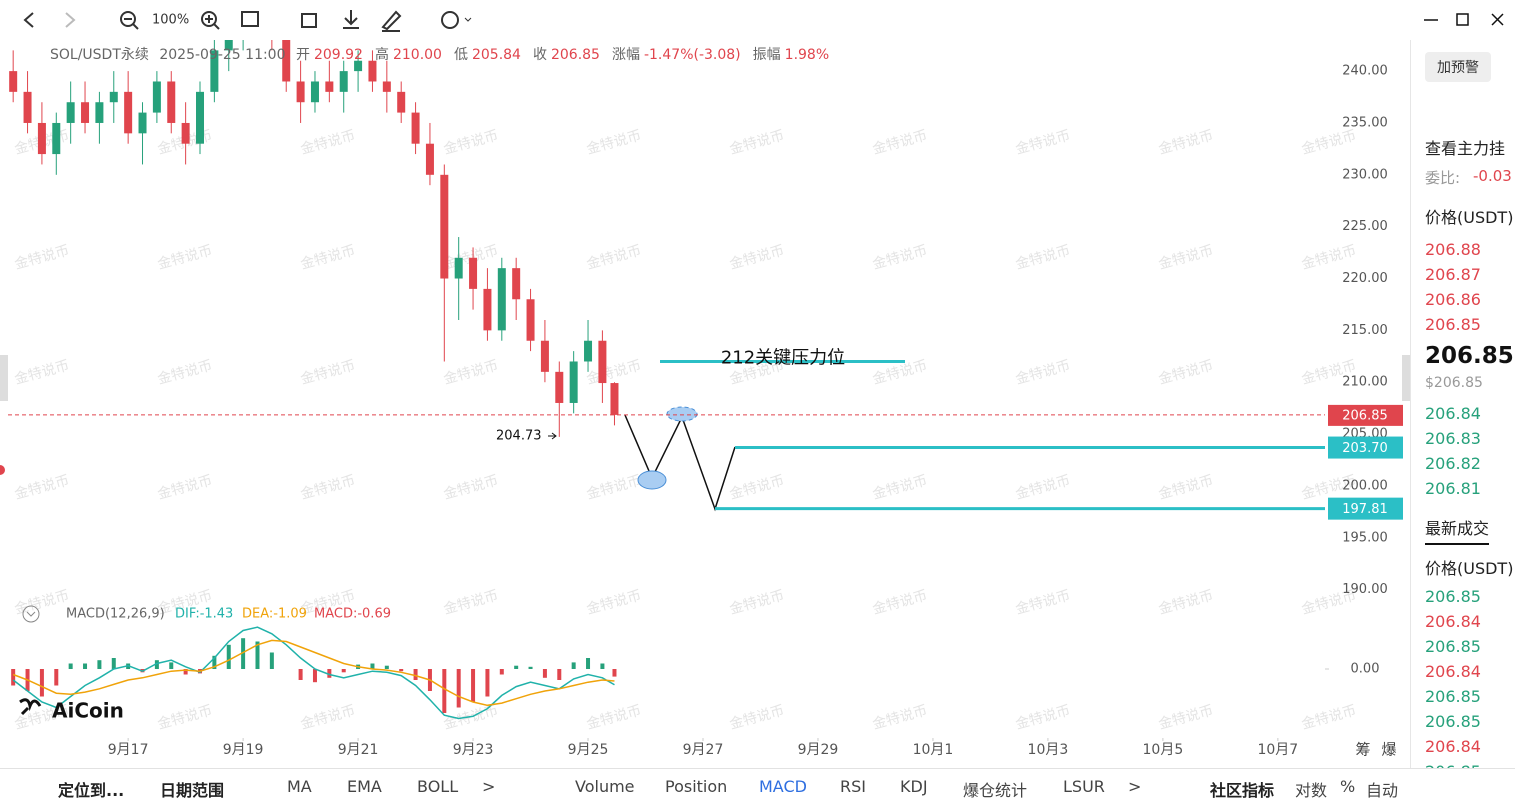  What do you see at coordinates (1277, 750) in the screenshot?
I see `x-tick-label: 10月7` at bounding box center [1277, 750].